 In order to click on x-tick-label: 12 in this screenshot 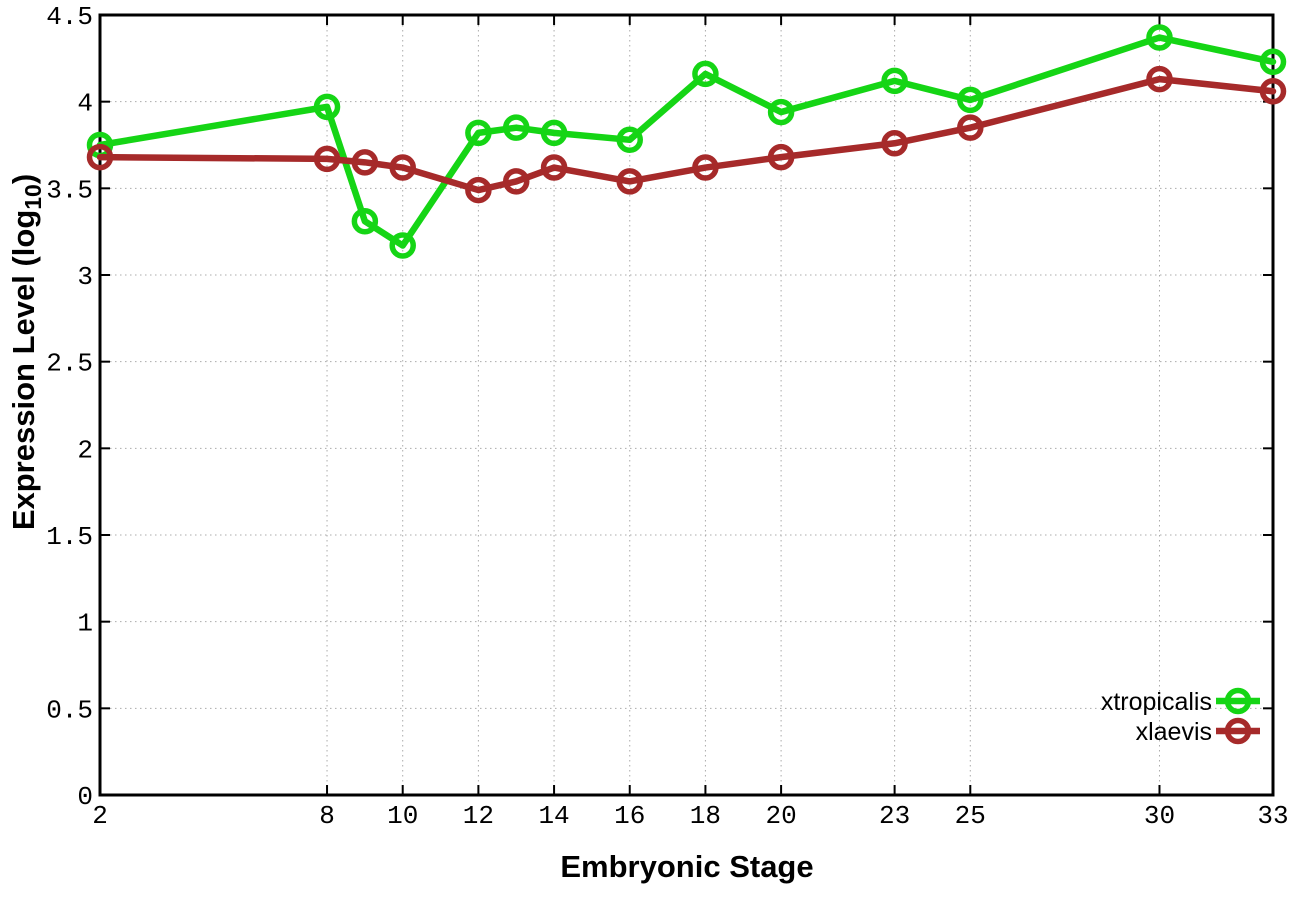, I will do `click(478, 816)`.